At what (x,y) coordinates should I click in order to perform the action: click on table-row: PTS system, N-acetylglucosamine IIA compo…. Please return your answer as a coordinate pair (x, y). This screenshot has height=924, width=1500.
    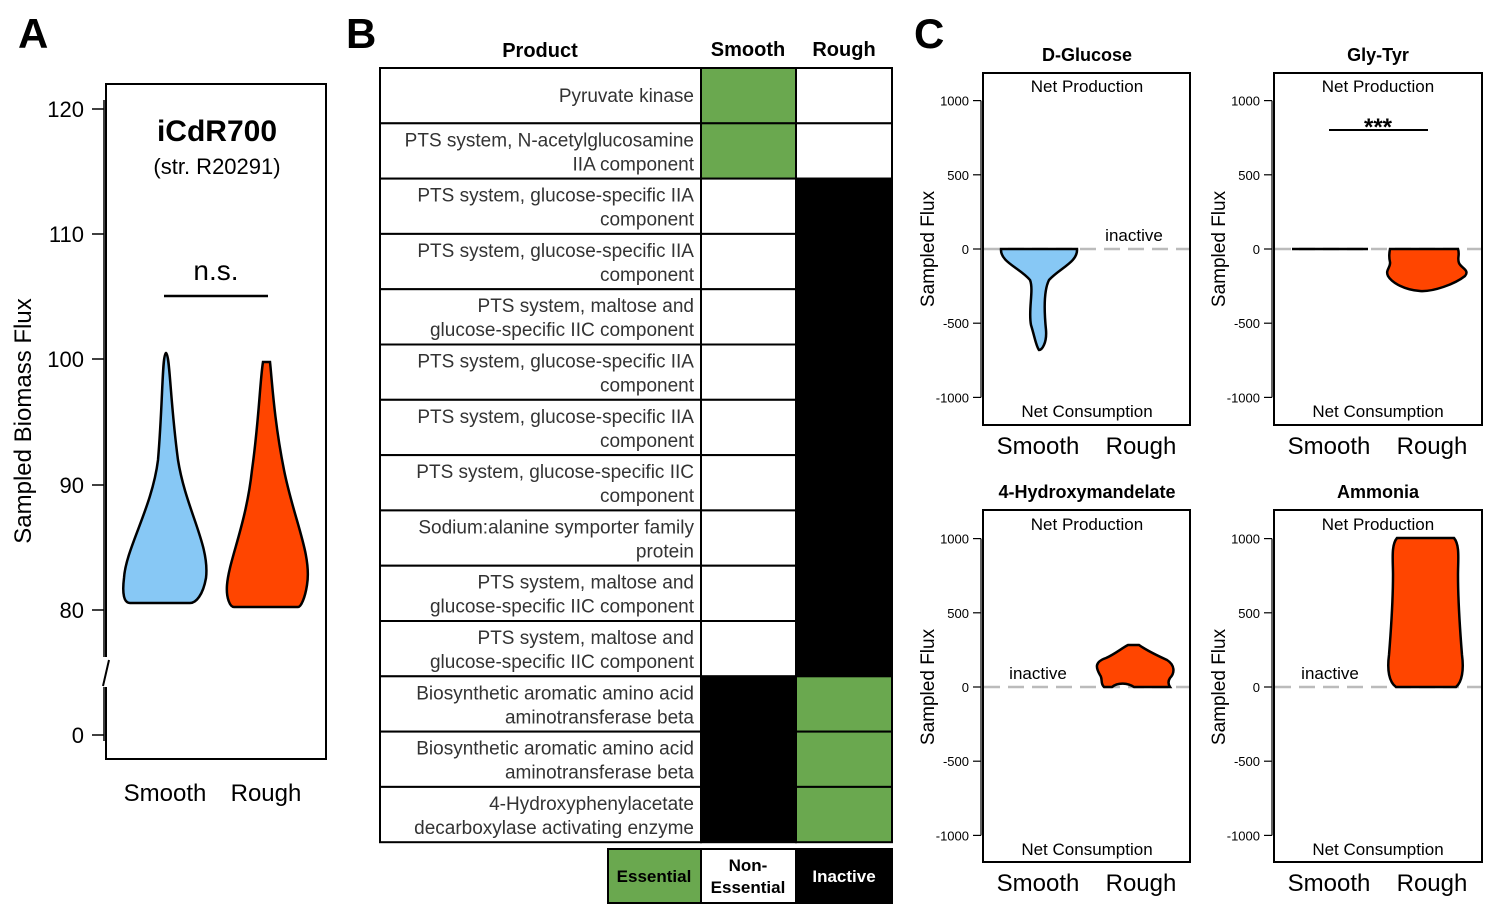
    Looking at the image, I should click on (636, 151).